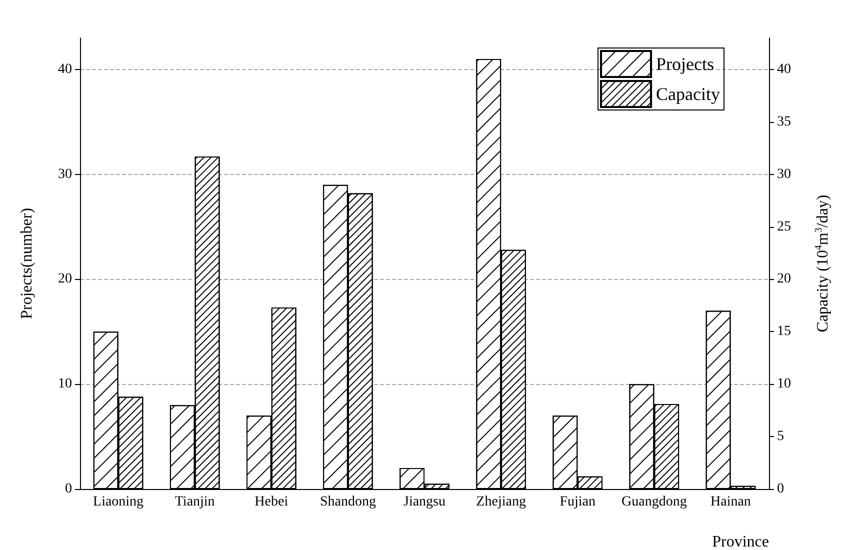 The height and width of the screenshot is (550, 849). What do you see at coordinates (780, 436) in the screenshot?
I see `y2-tick-label: 5` at bounding box center [780, 436].